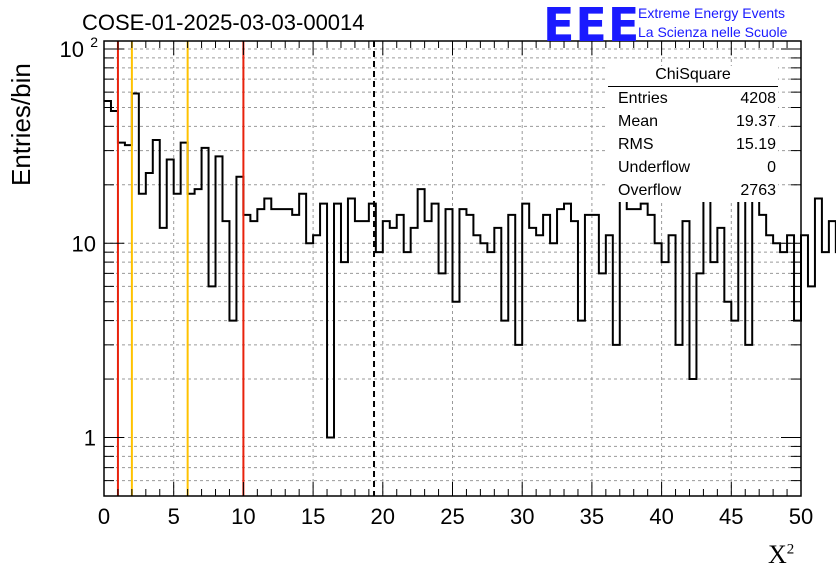 The width and height of the screenshot is (836, 572). I want to click on stats-label: Underflow, so click(654, 167).